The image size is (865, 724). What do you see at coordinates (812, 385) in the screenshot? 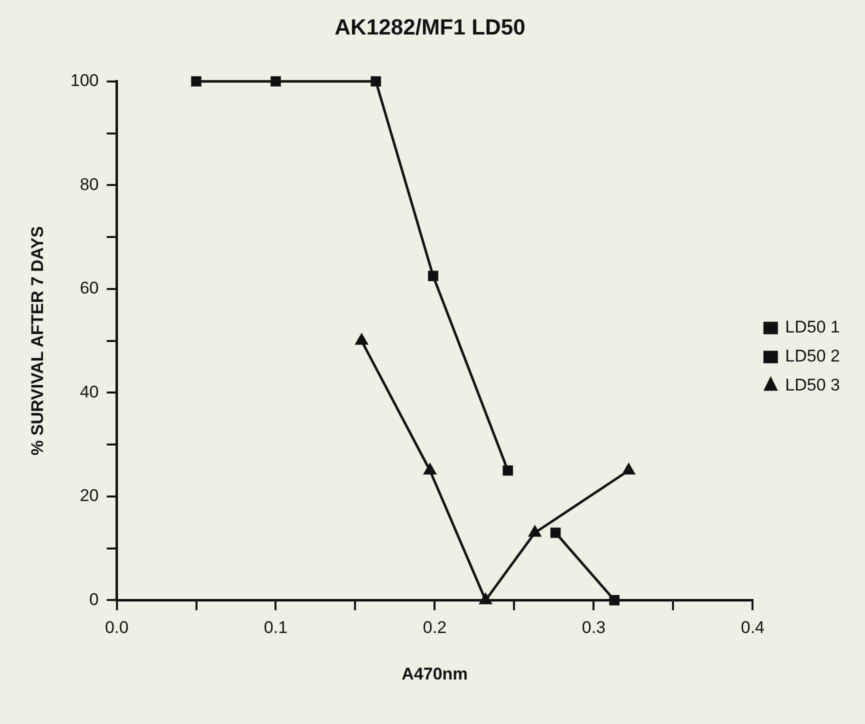
I see `legend-label: LD50 3` at bounding box center [812, 385].